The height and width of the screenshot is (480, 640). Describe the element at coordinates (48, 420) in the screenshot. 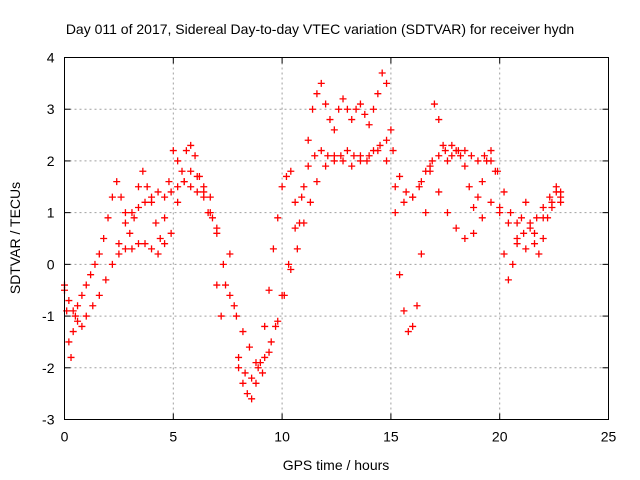

I see `y-tick-label: -3` at that location.